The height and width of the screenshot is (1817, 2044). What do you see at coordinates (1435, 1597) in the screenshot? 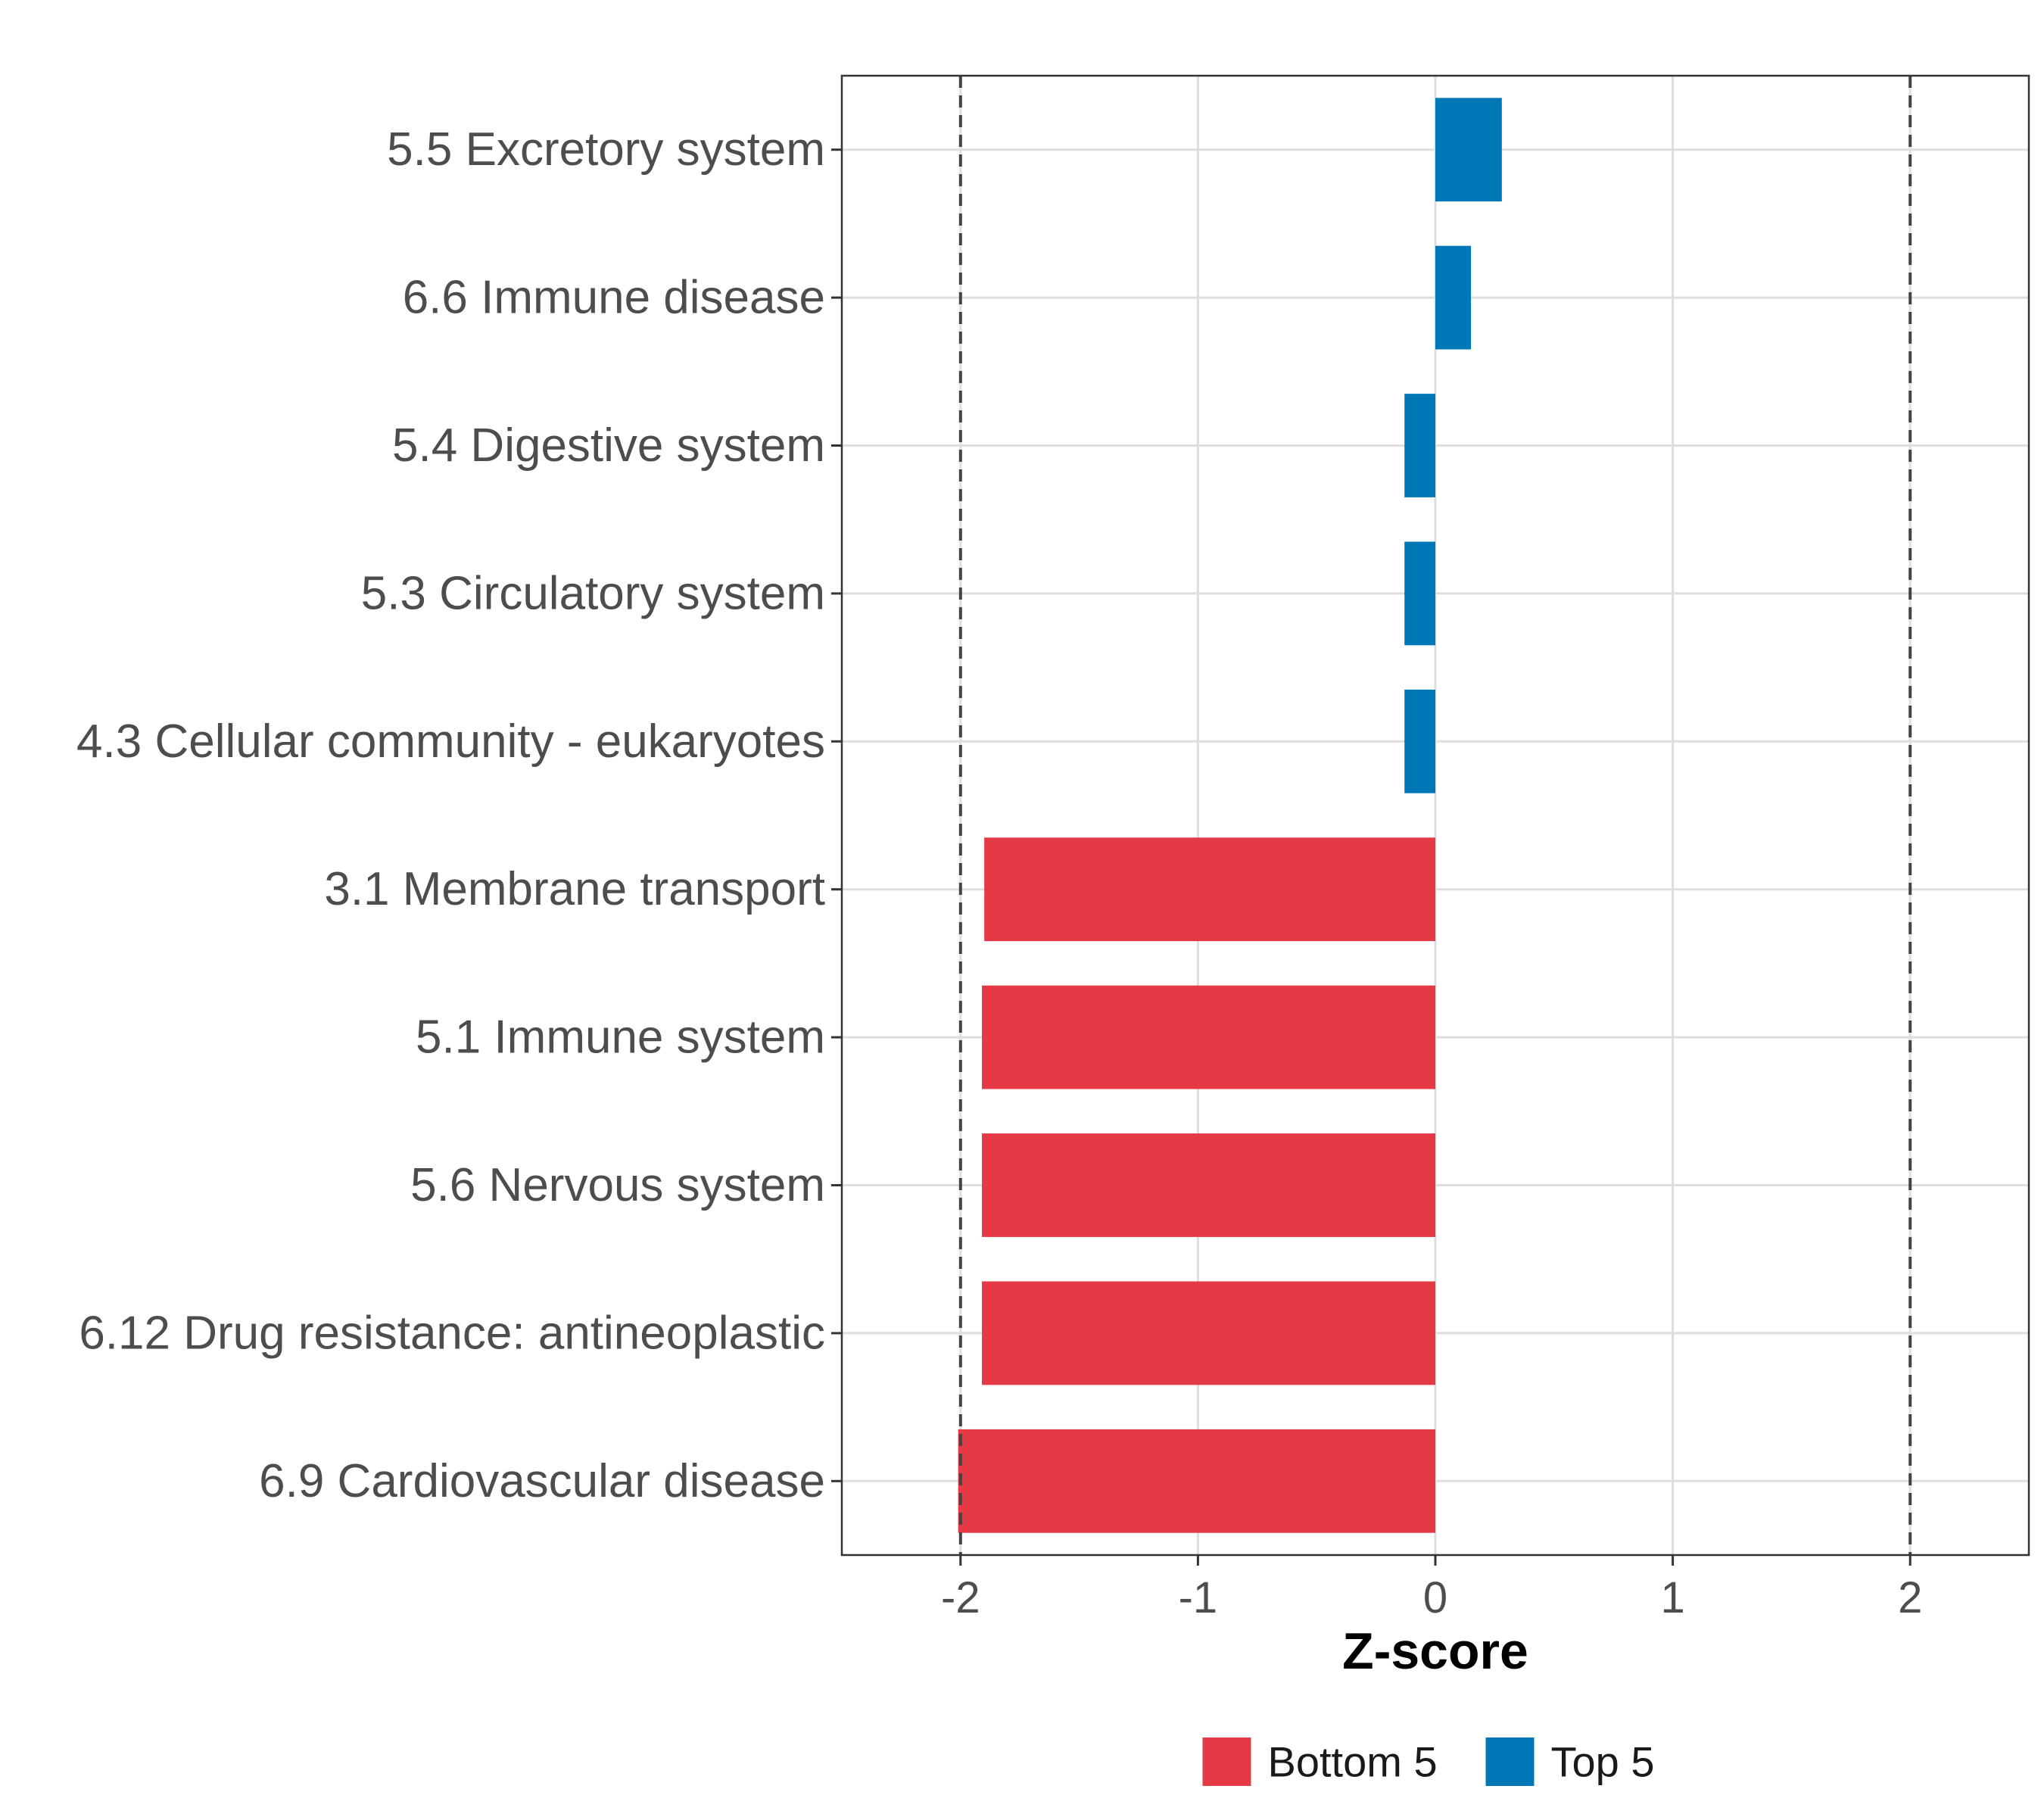
I see `x-tick-label: 0` at bounding box center [1435, 1597].